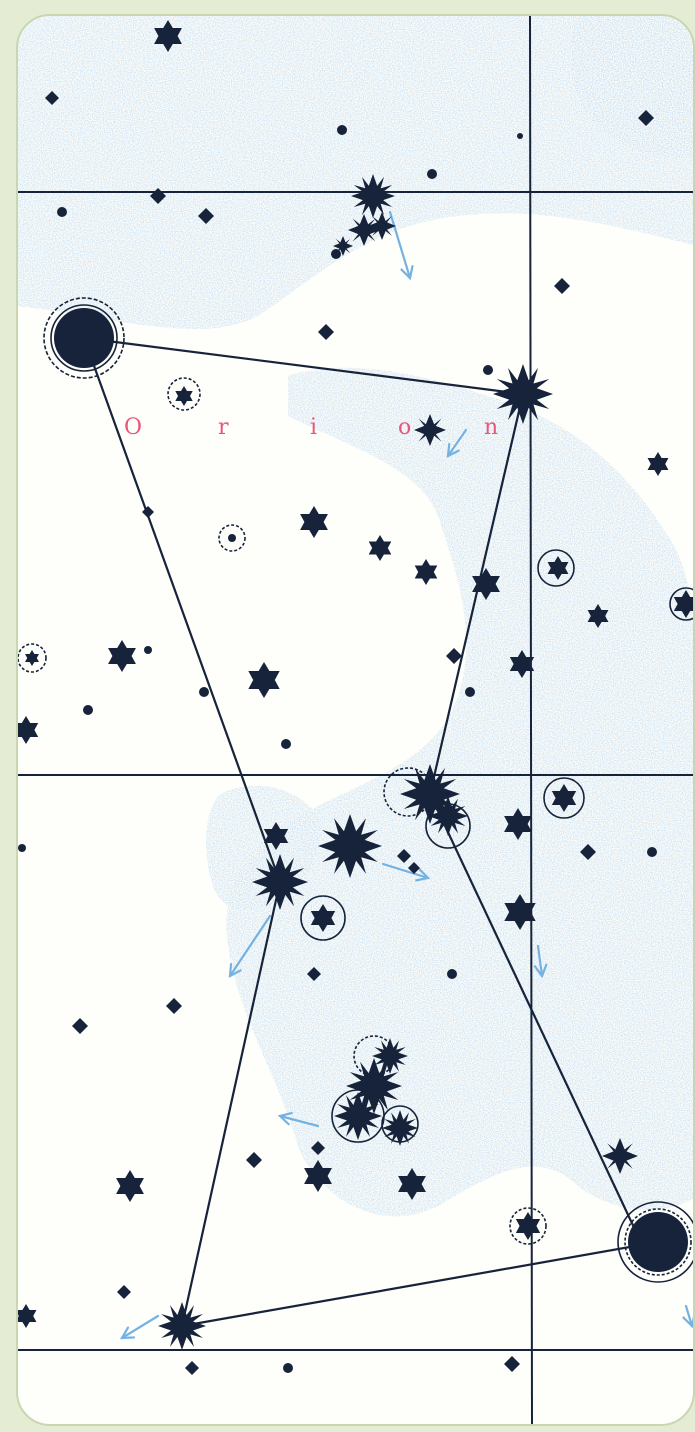  What do you see at coordinates (133, 427) in the screenshot?
I see `label-letter-1: O` at bounding box center [133, 427].